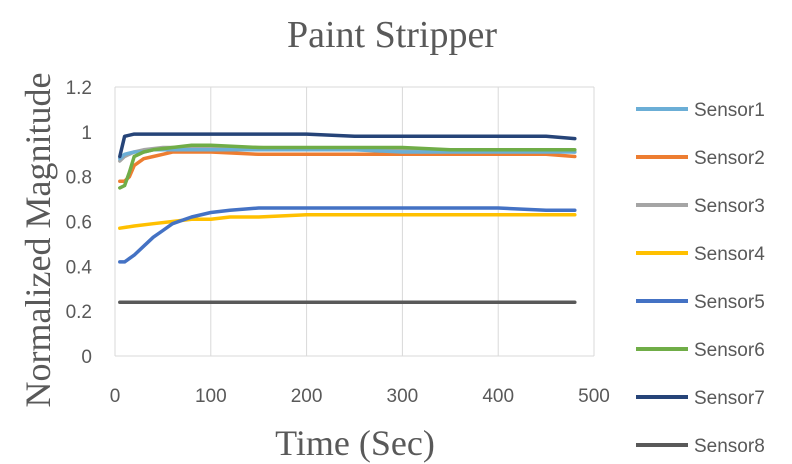 This screenshot has width=792, height=464. Describe the element at coordinates (79, 312) in the screenshot. I see `y-tick-label-1: 0.2` at that location.